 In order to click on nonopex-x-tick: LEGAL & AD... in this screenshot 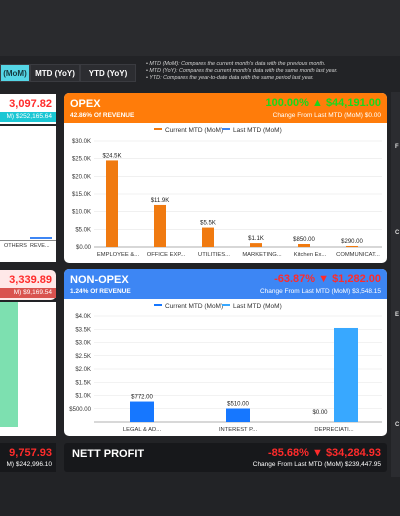, I will do `click(142, 430)`.